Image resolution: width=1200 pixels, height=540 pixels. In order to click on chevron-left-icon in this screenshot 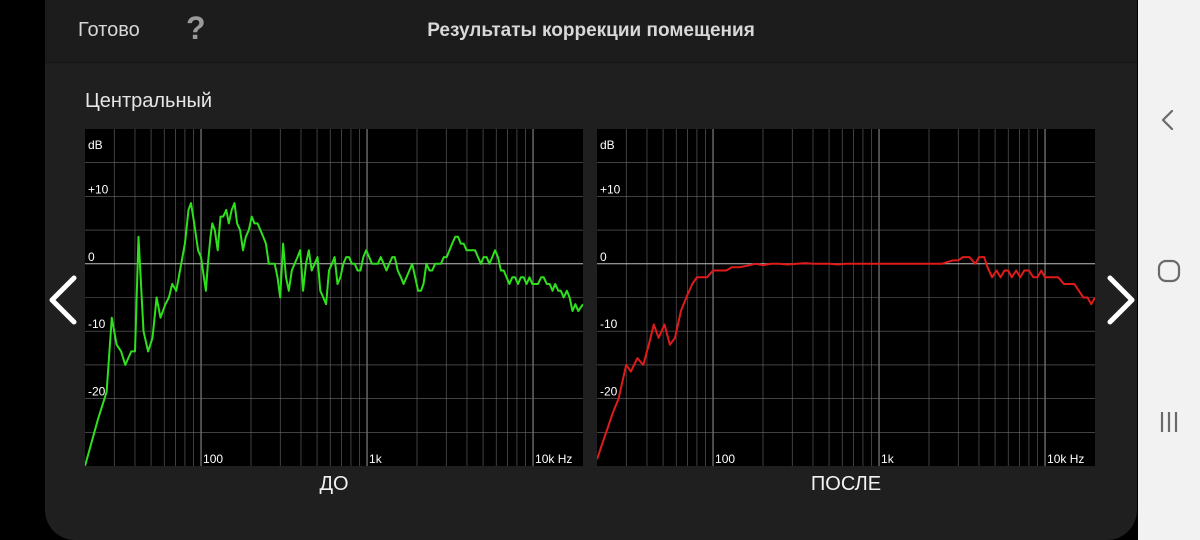, I will do `click(64, 300)`.